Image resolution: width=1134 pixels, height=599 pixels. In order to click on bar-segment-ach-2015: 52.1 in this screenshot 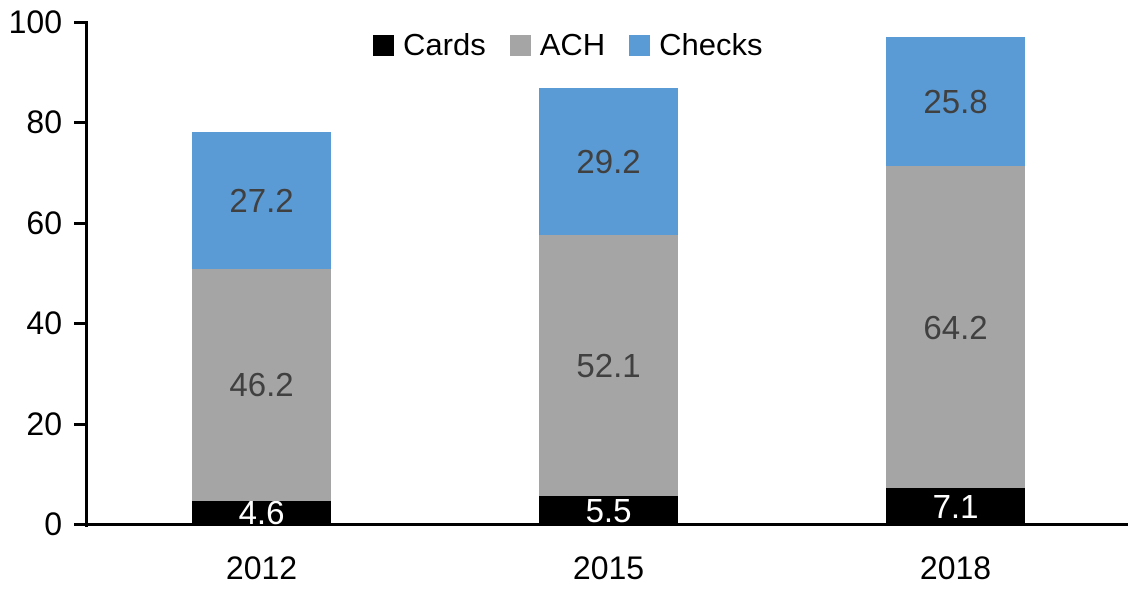, I will do `click(608, 365)`.